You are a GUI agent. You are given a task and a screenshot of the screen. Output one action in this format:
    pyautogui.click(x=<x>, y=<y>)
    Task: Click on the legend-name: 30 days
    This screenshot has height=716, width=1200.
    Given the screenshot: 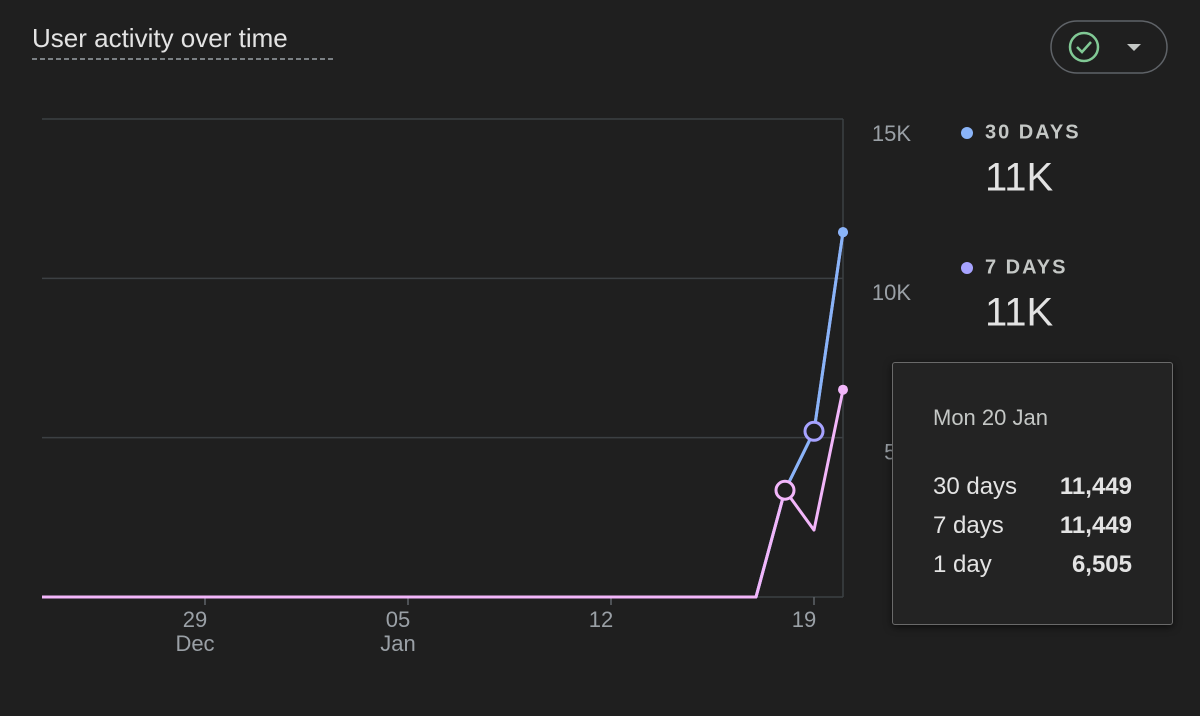 What is the action you would take?
    pyautogui.click(x=1033, y=132)
    